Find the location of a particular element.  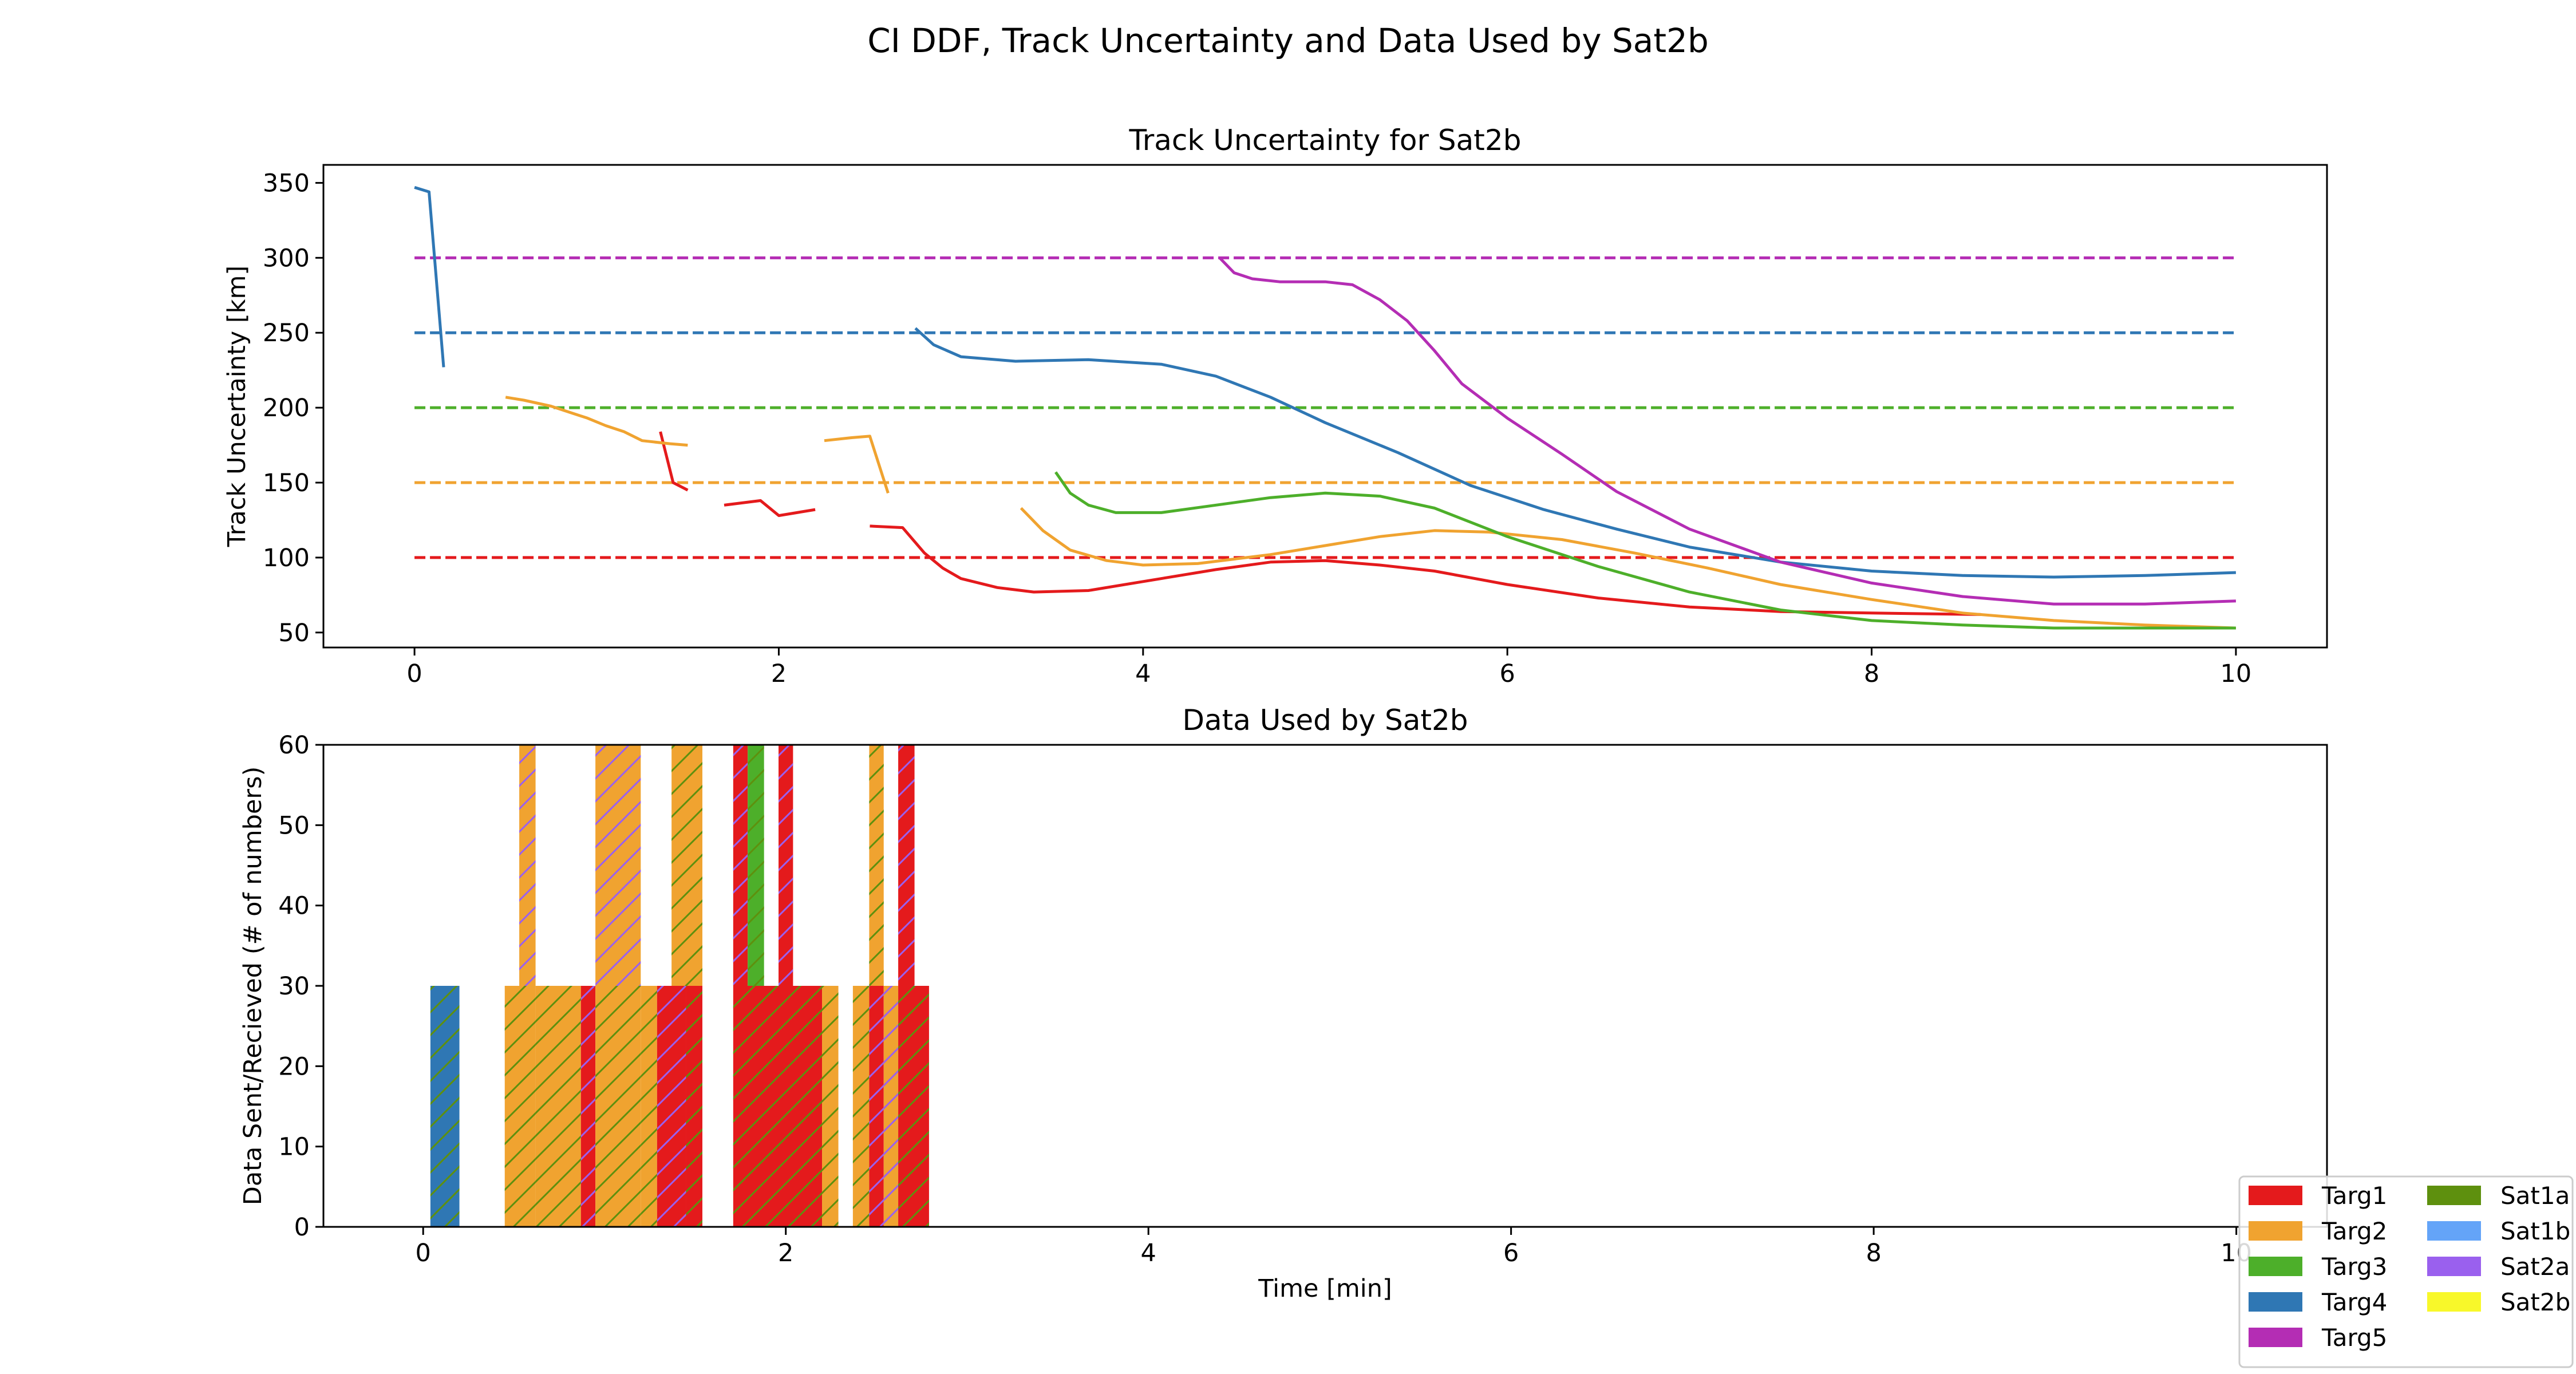

legend-label-targ4: Targ4 is located at coordinates (2354, 1302).